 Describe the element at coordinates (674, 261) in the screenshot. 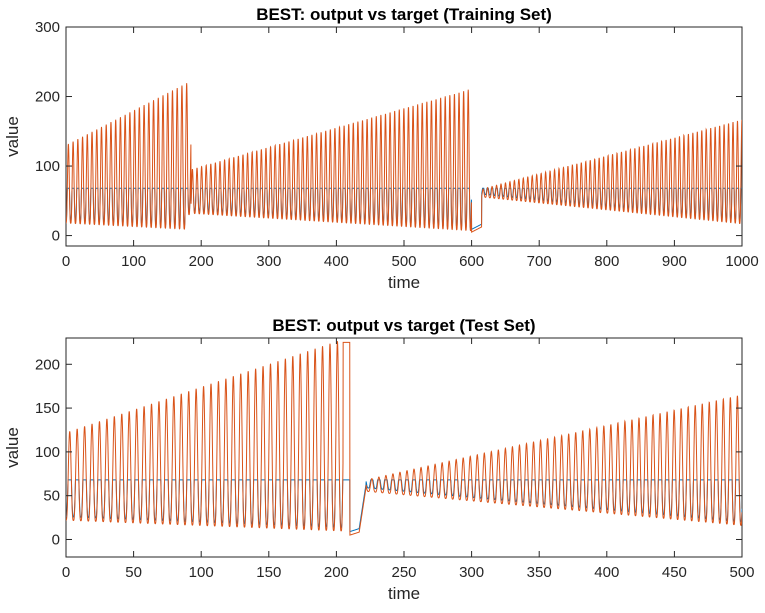

I see `x-tick-label: 900` at that location.